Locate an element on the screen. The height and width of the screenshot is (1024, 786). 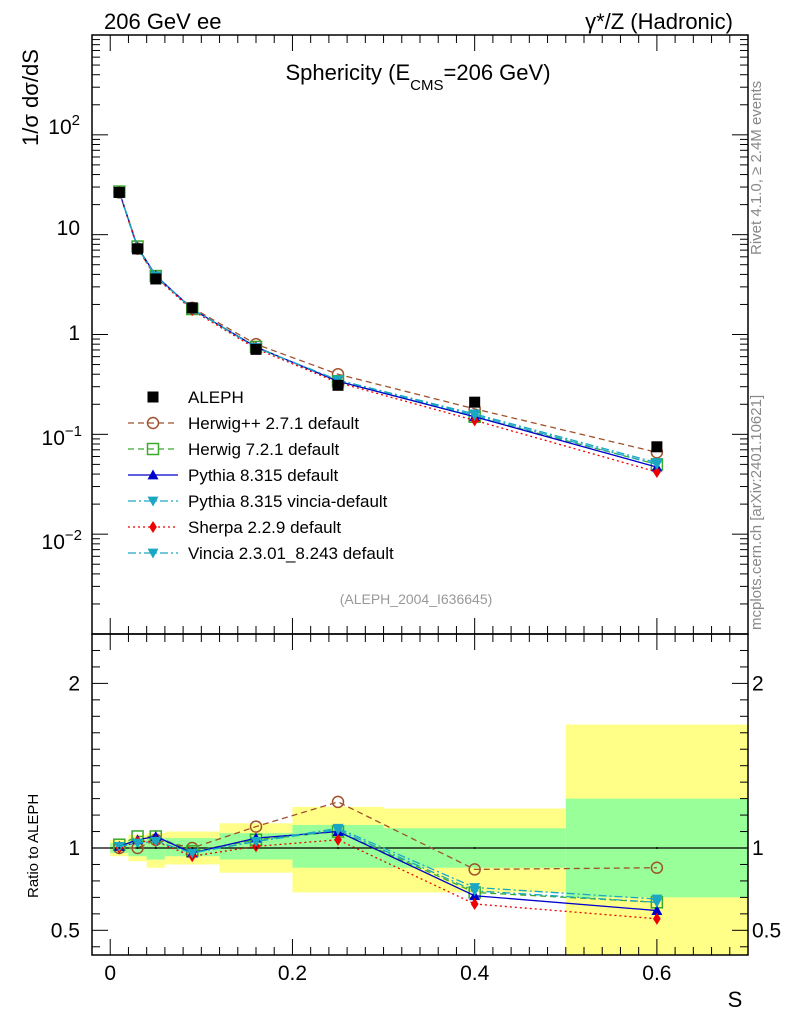
legend-entry: Pythia 8.315 default is located at coordinates (233, 475).